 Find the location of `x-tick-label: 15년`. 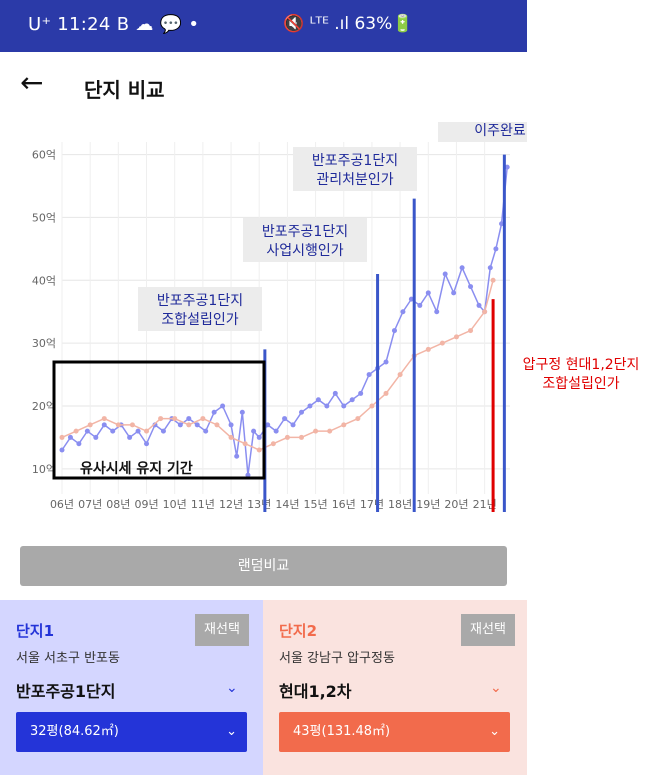

x-tick-label: 15년 is located at coordinates (316, 504).